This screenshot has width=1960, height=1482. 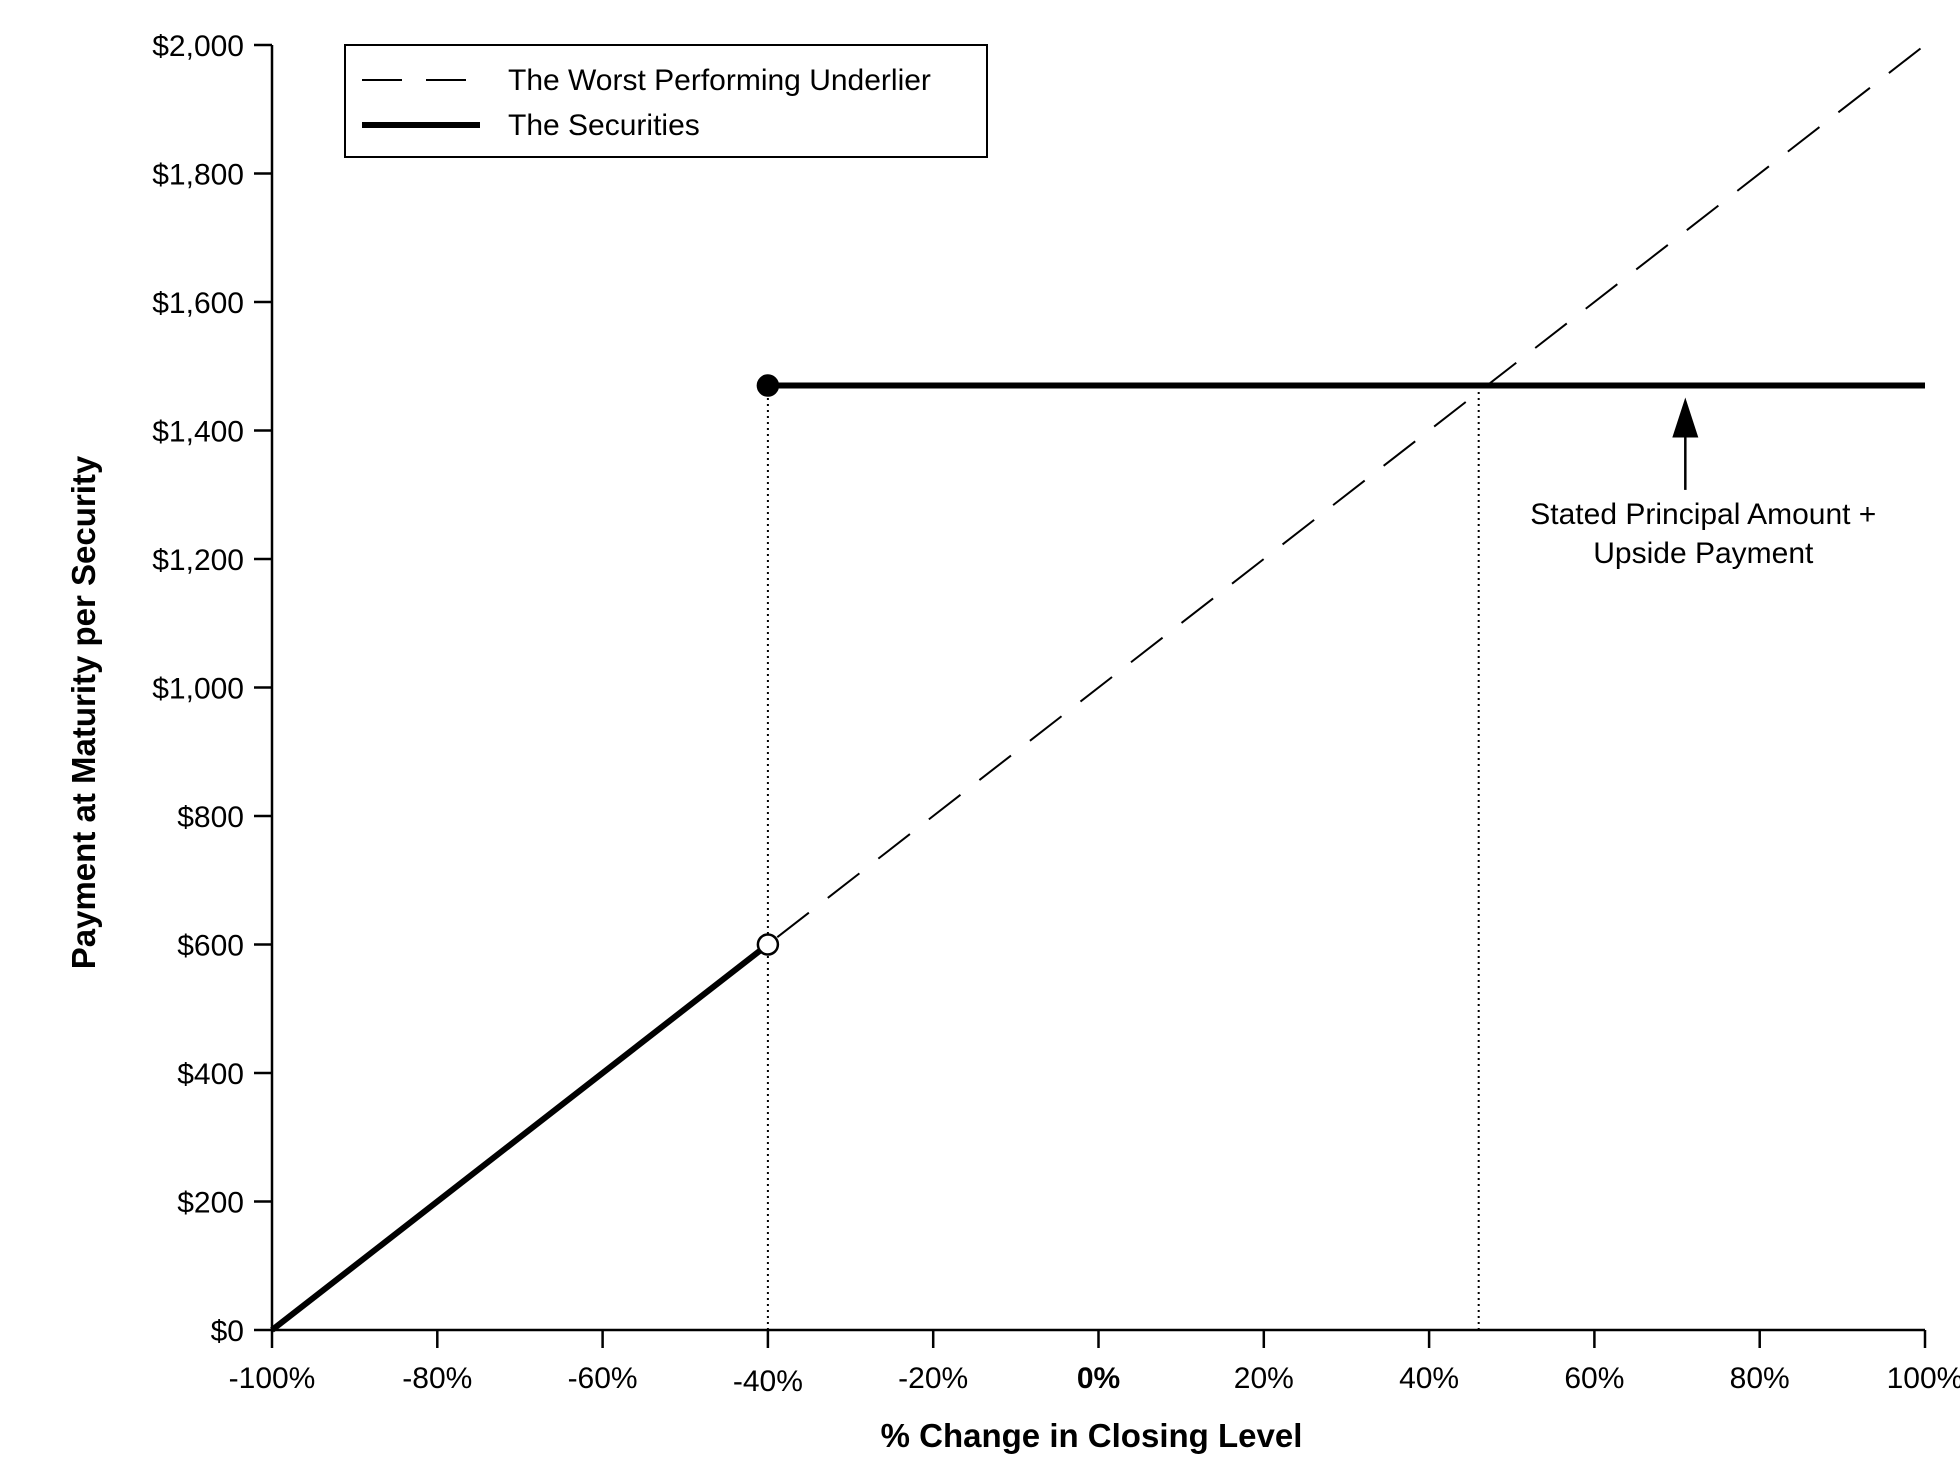 I want to click on y-tick-label: $0, so click(x=227, y=1331).